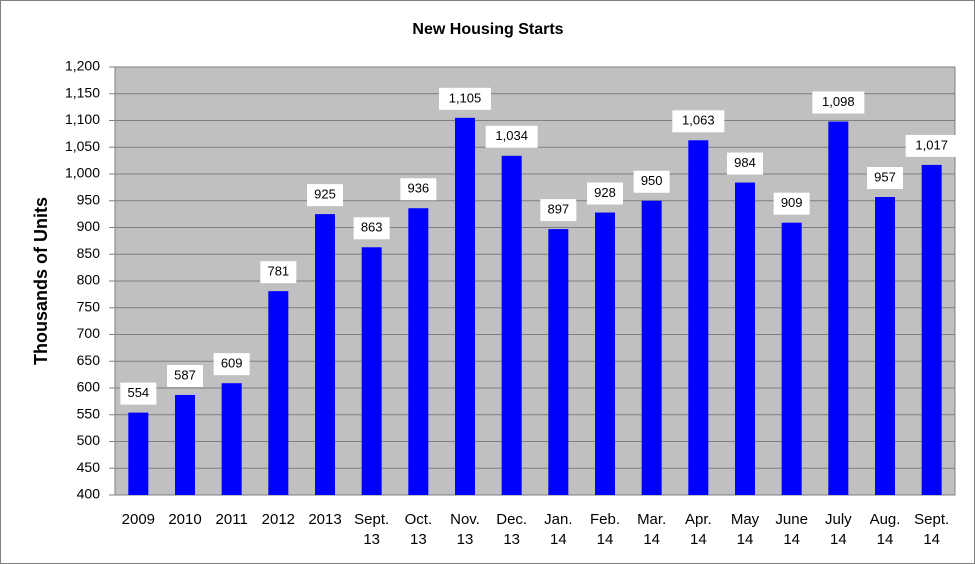 This screenshot has height=564, width=975. I want to click on value-label: 863, so click(372, 227).